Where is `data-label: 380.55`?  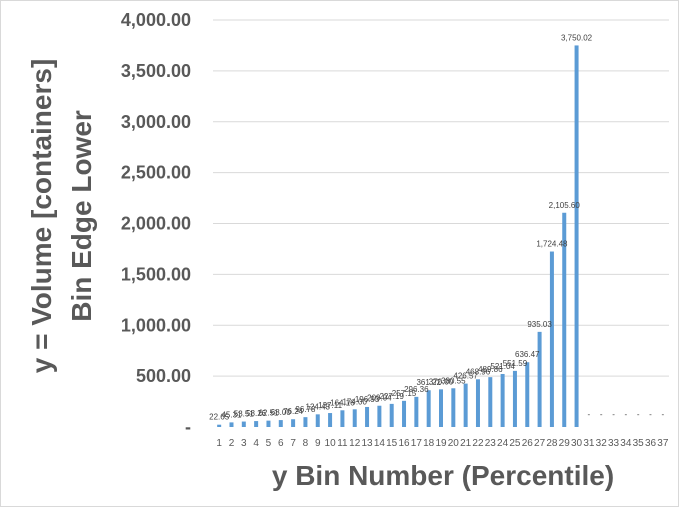
data-label: 380.55 is located at coordinates (453, 380).